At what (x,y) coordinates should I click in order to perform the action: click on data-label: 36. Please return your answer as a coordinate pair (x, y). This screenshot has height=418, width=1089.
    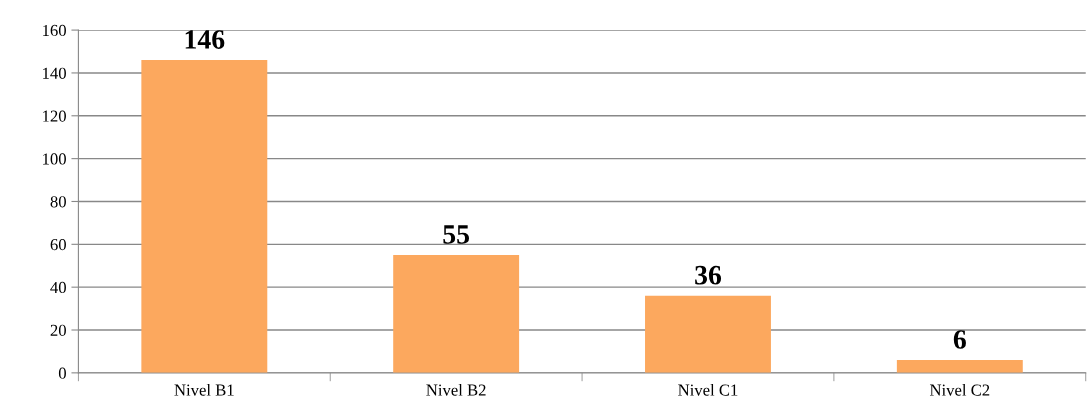
    Looking at the image, I should click on (708, 275).